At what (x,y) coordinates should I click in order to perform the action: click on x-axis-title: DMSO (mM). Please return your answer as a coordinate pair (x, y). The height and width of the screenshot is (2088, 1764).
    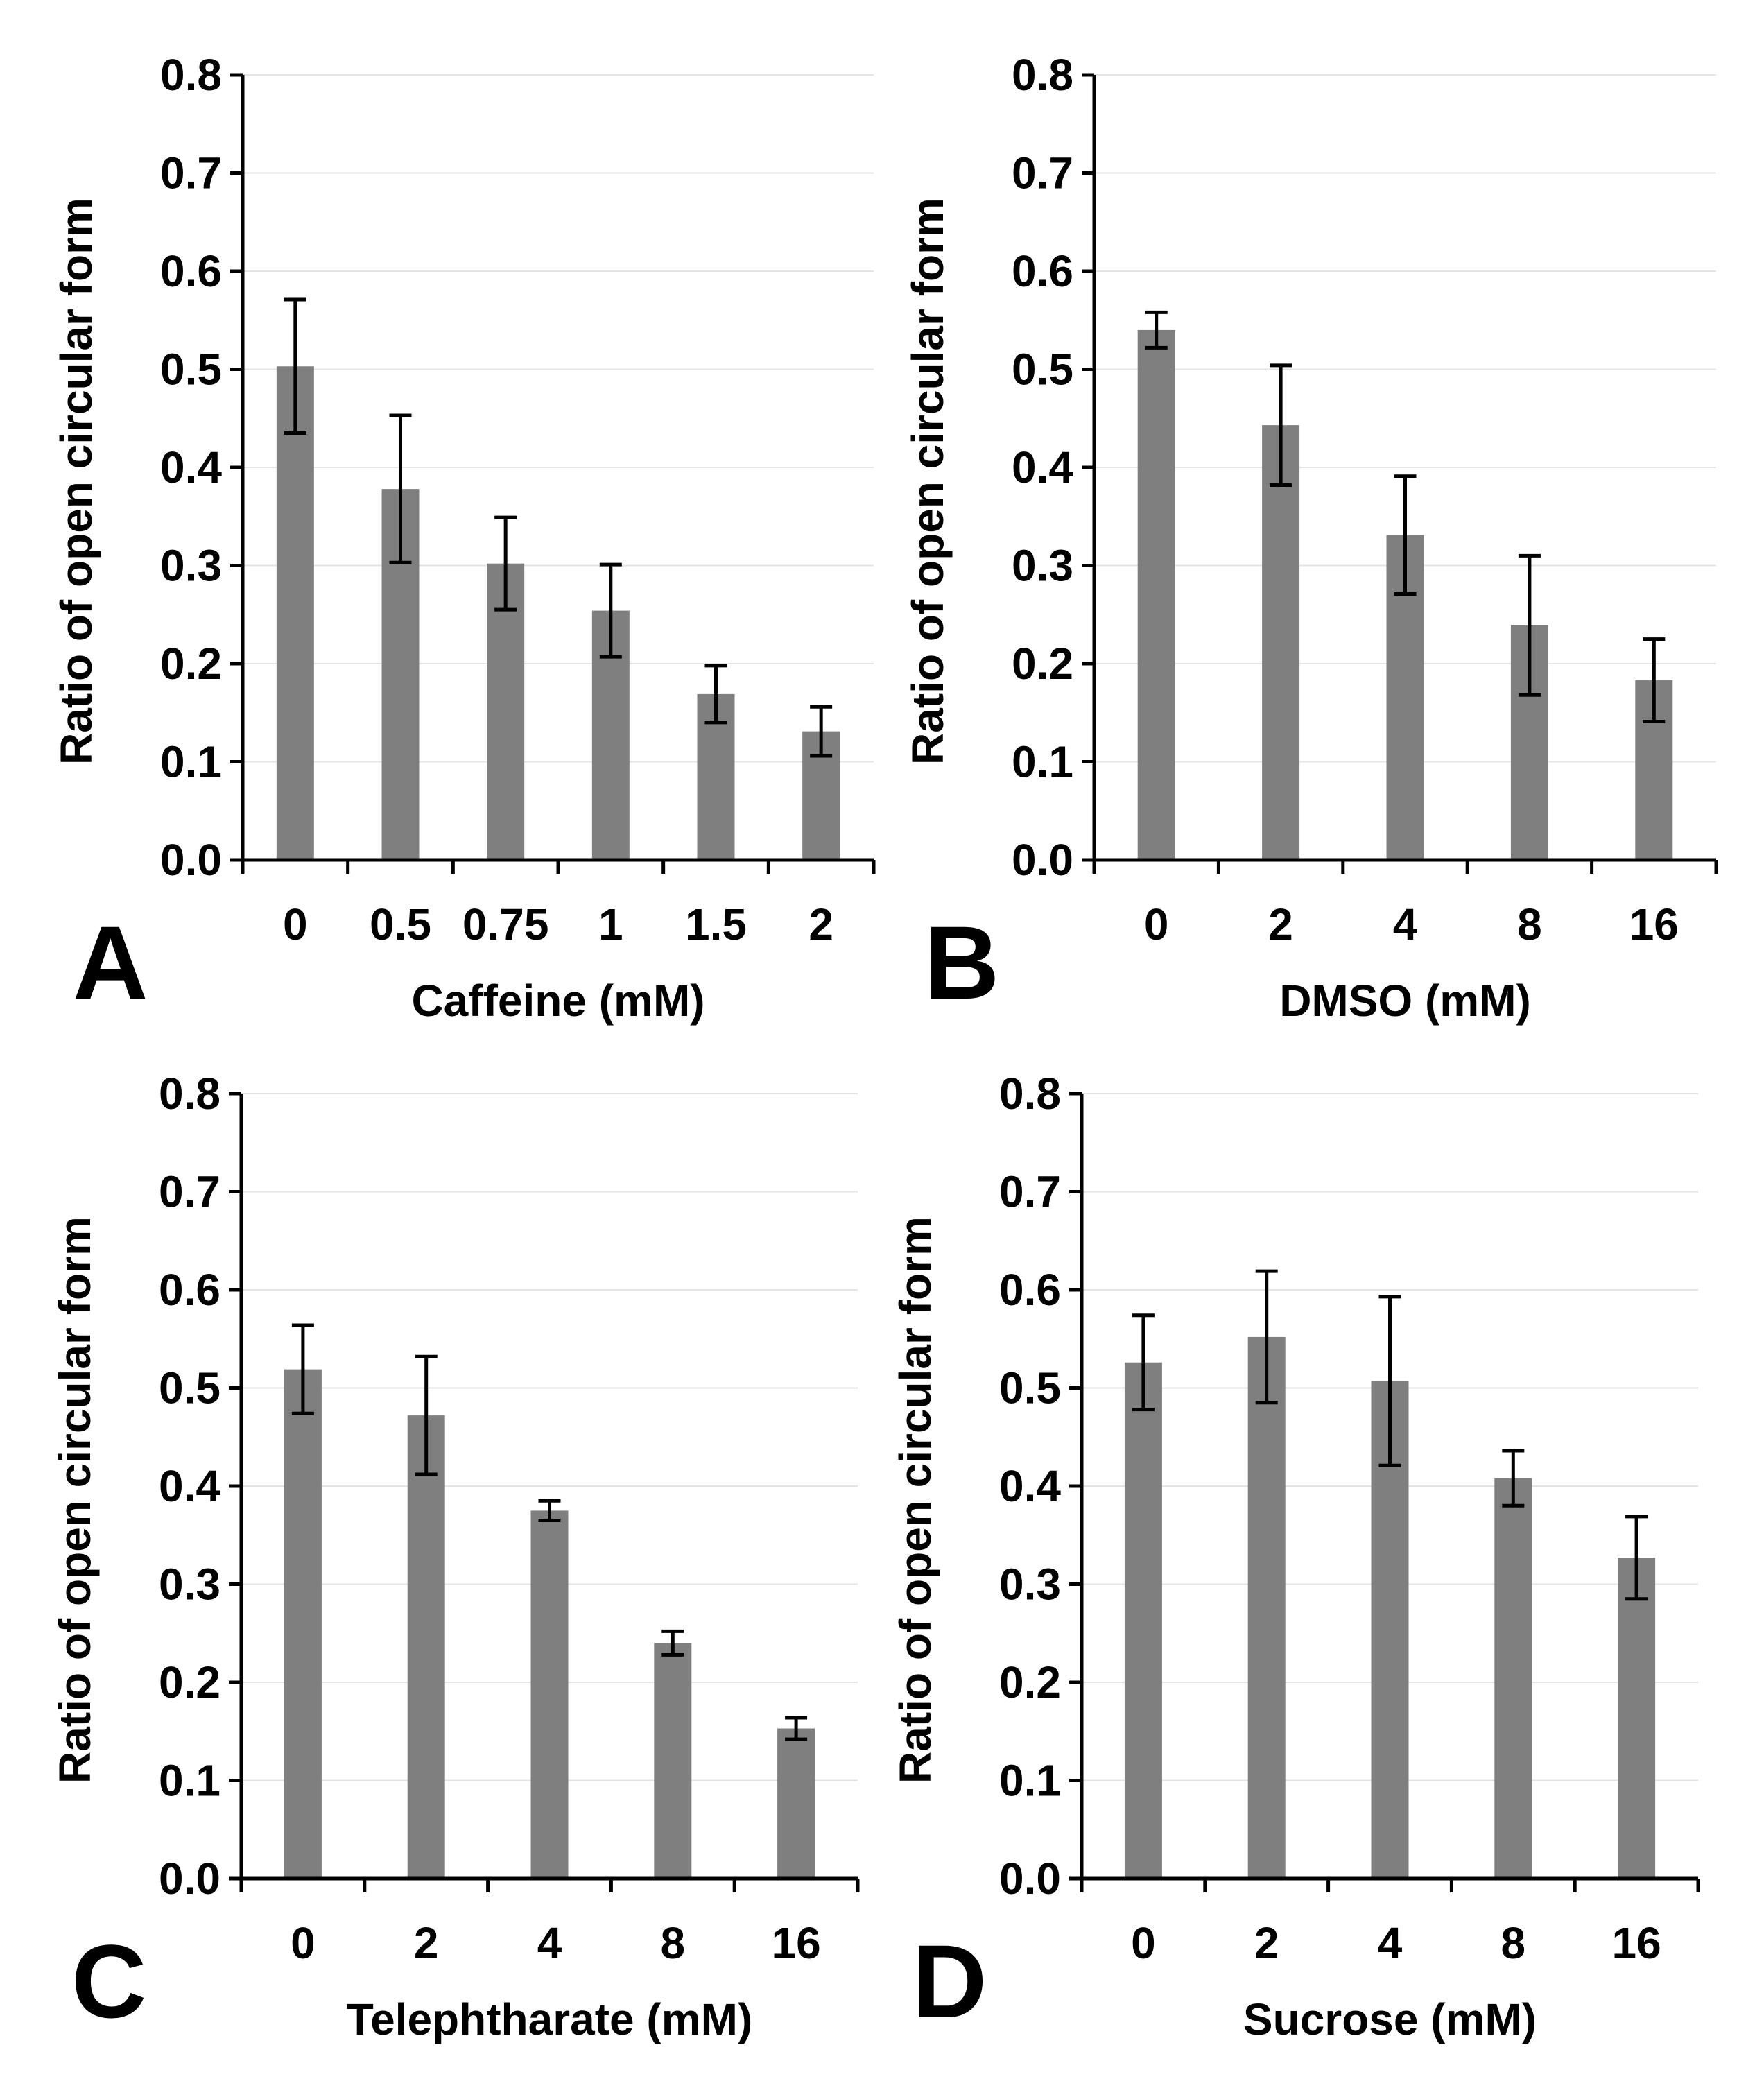
    Looking at the image, I should click on (1405, 1001).